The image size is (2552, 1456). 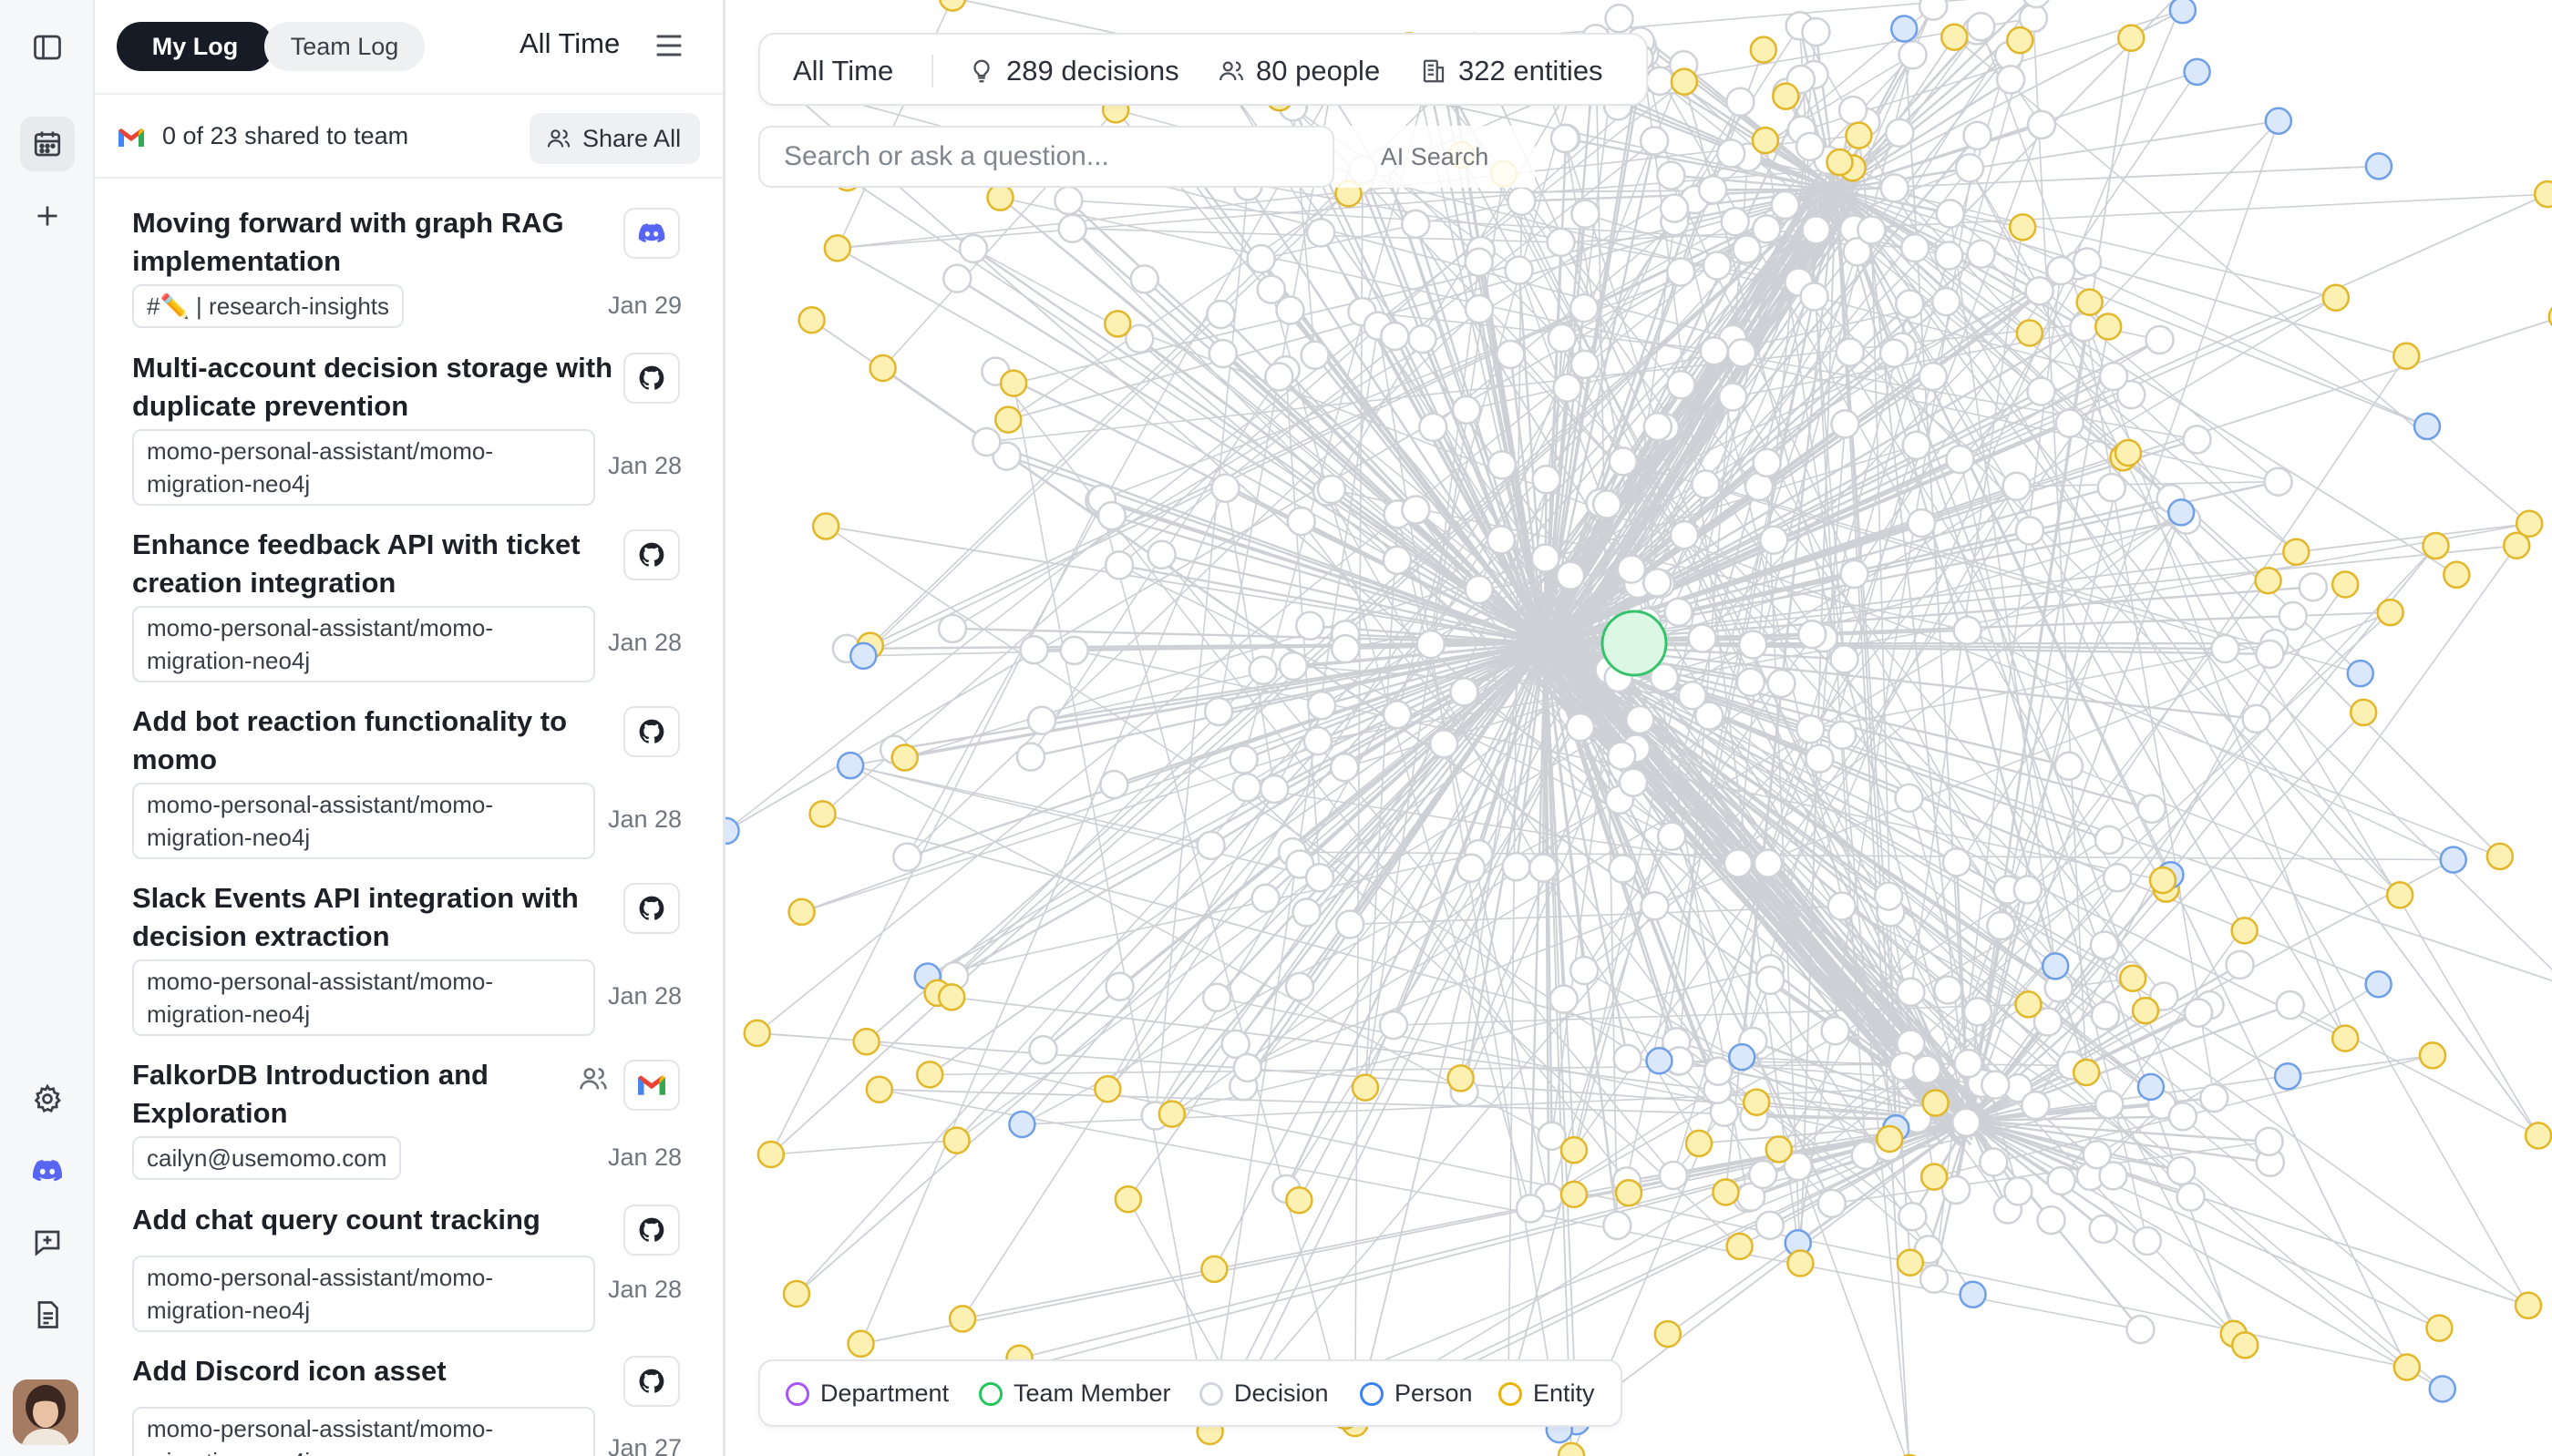 I want to click on add-icon, so click(x=47, y=216).